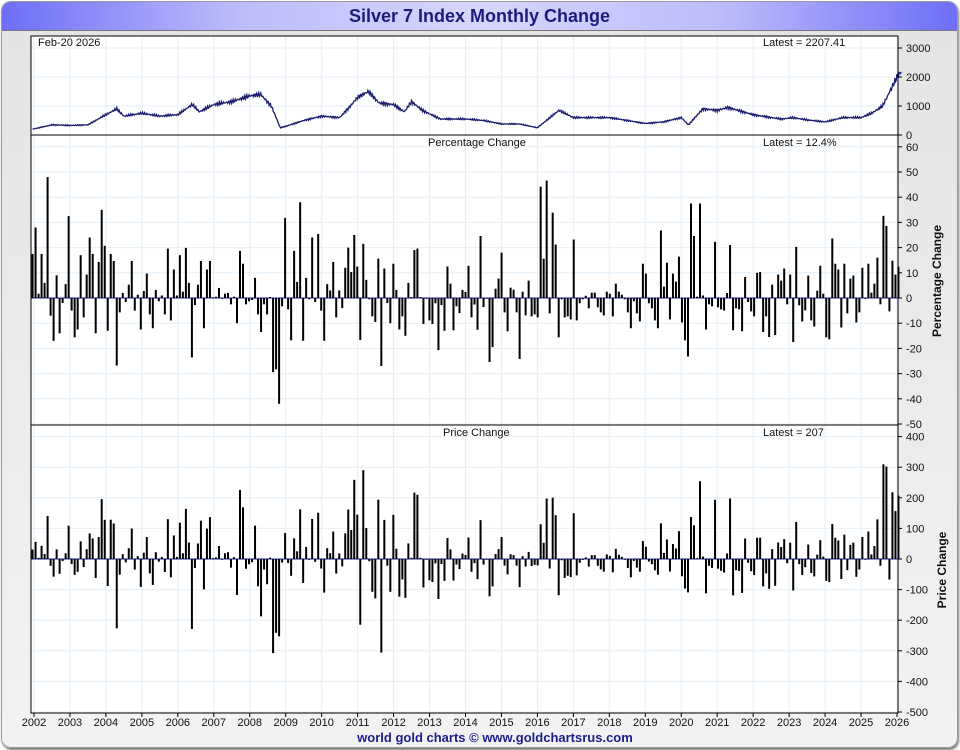 The height and width of the screenshot is (750, 960). What do you see at coordinates (793, 433) in the screenshot?
I see `latest-price-label: Latest = 207` at bounding box center [793, 433].